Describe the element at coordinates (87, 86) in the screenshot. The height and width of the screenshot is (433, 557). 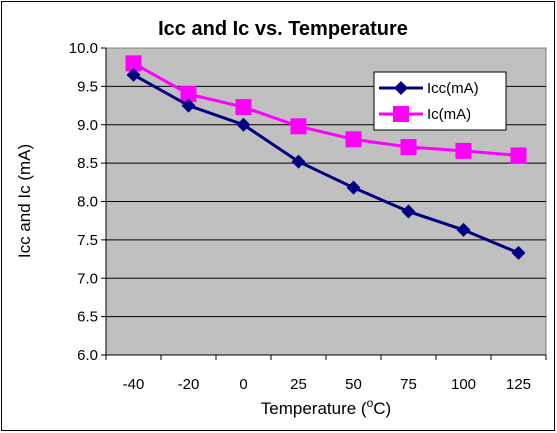
I see `y-tick-label: 9.5` at that location.